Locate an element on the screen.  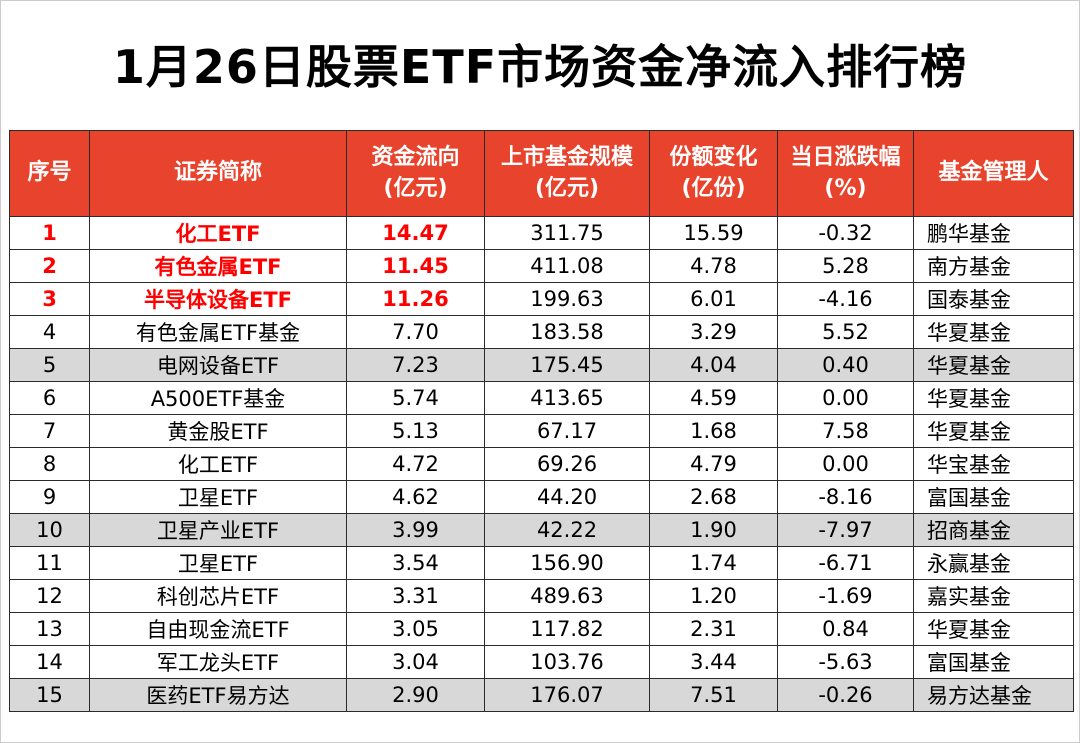
cell-share-change: 2.68 is located at coordinates (713, 496).